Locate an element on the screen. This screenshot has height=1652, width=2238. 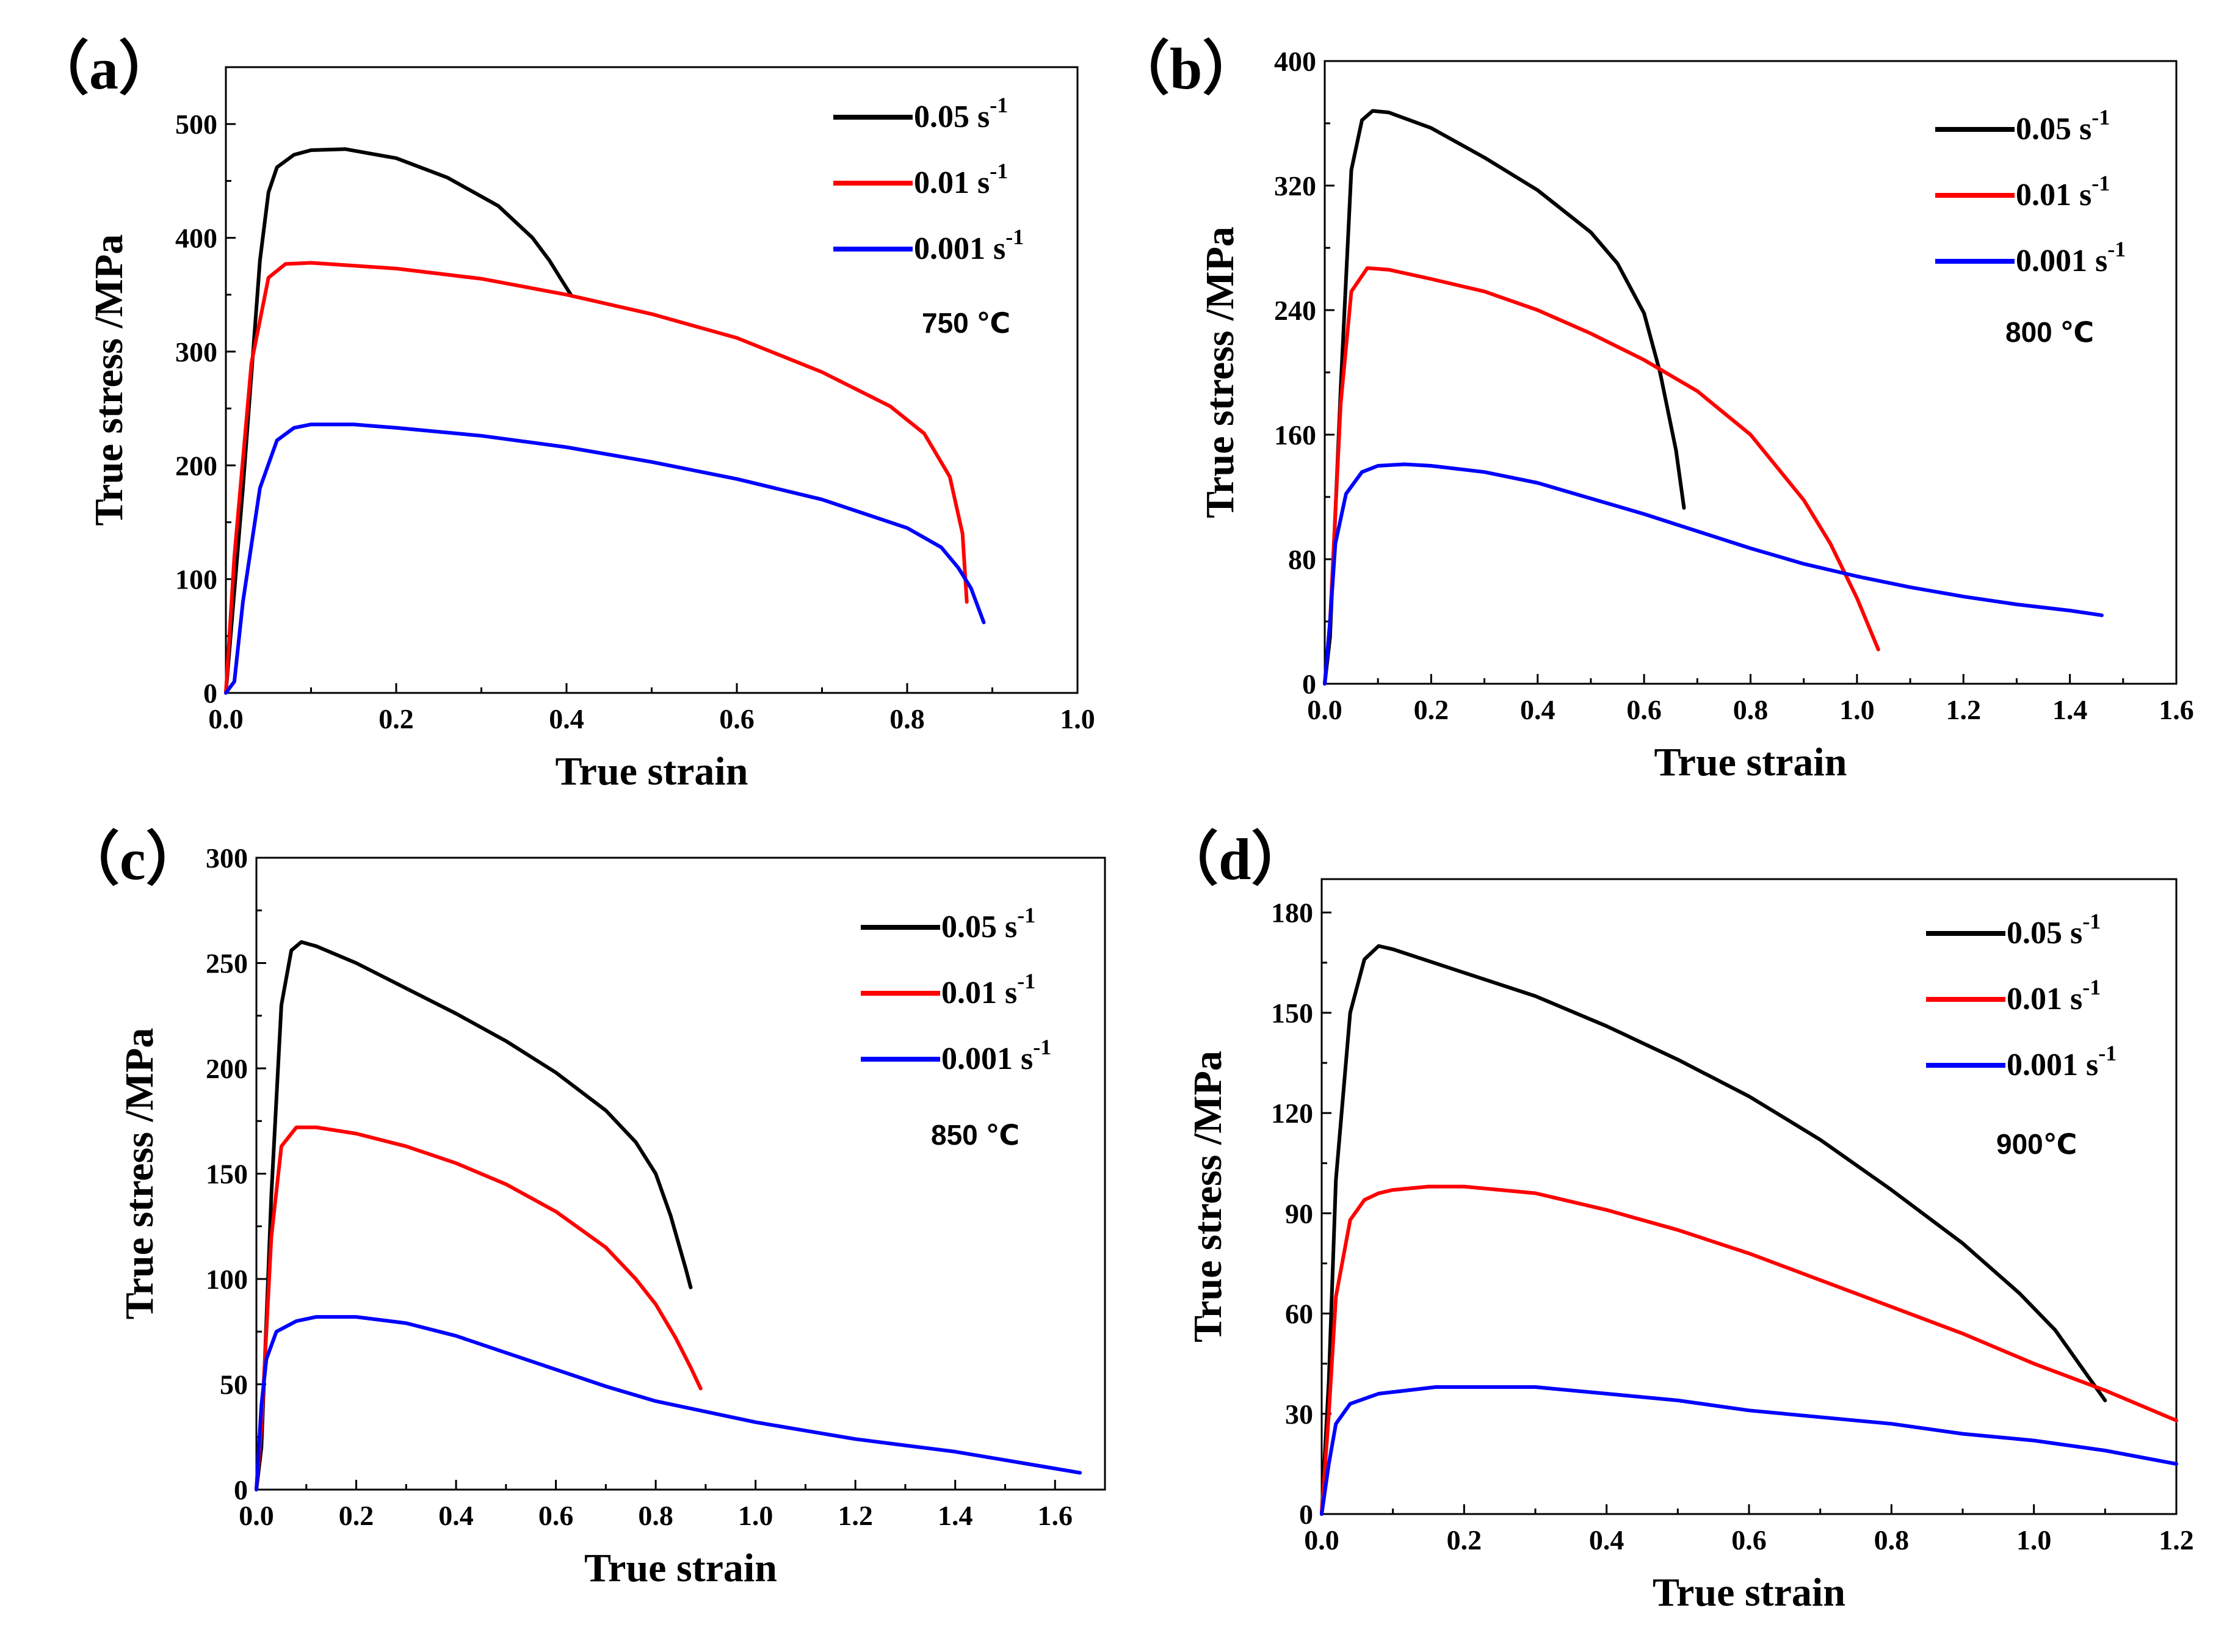
y-tick-label: 160 is located at coordinates (1295, 435).